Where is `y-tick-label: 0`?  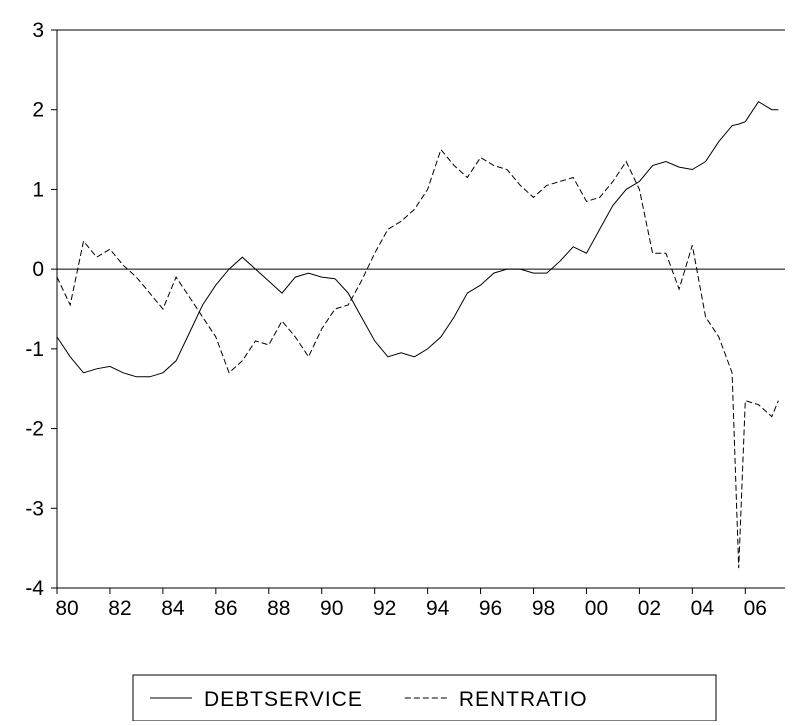
y-tick-label: 0 is located at coordinates (38, 269).